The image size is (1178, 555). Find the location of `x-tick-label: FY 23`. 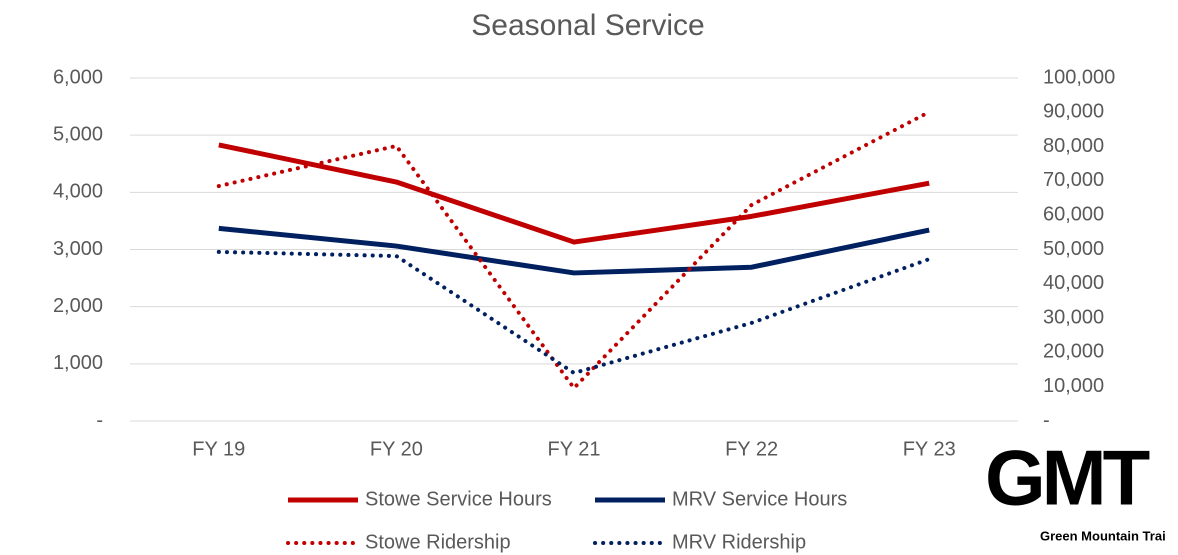

x-tick-label: FY 23 is located at coordinates (929, 449).